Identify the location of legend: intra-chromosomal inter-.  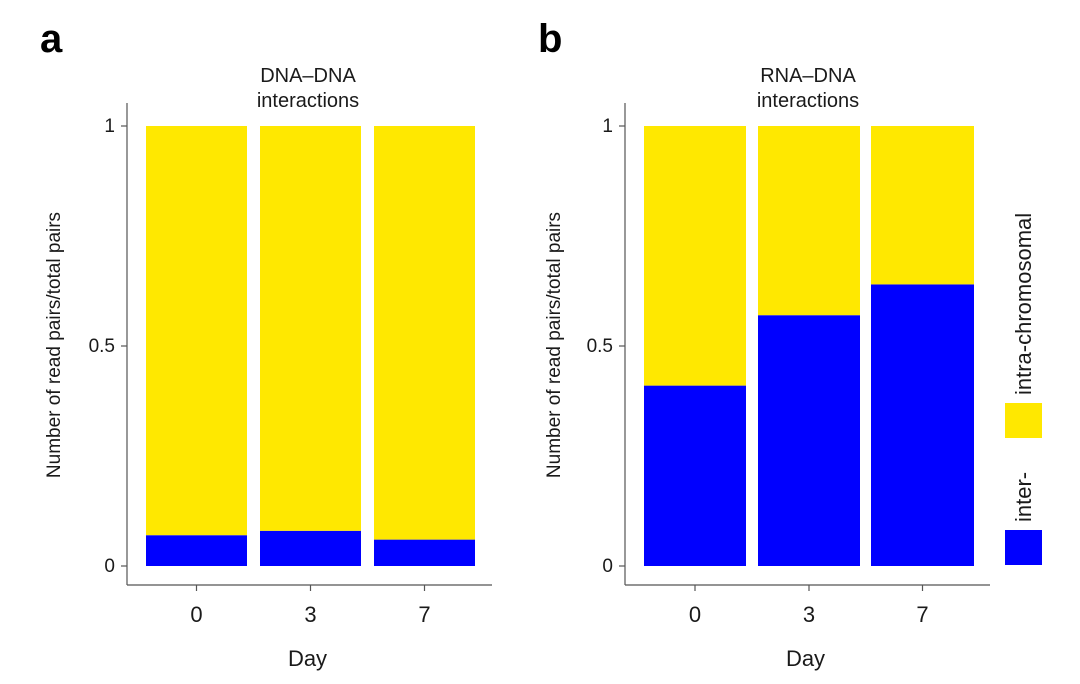
(1023, 389).